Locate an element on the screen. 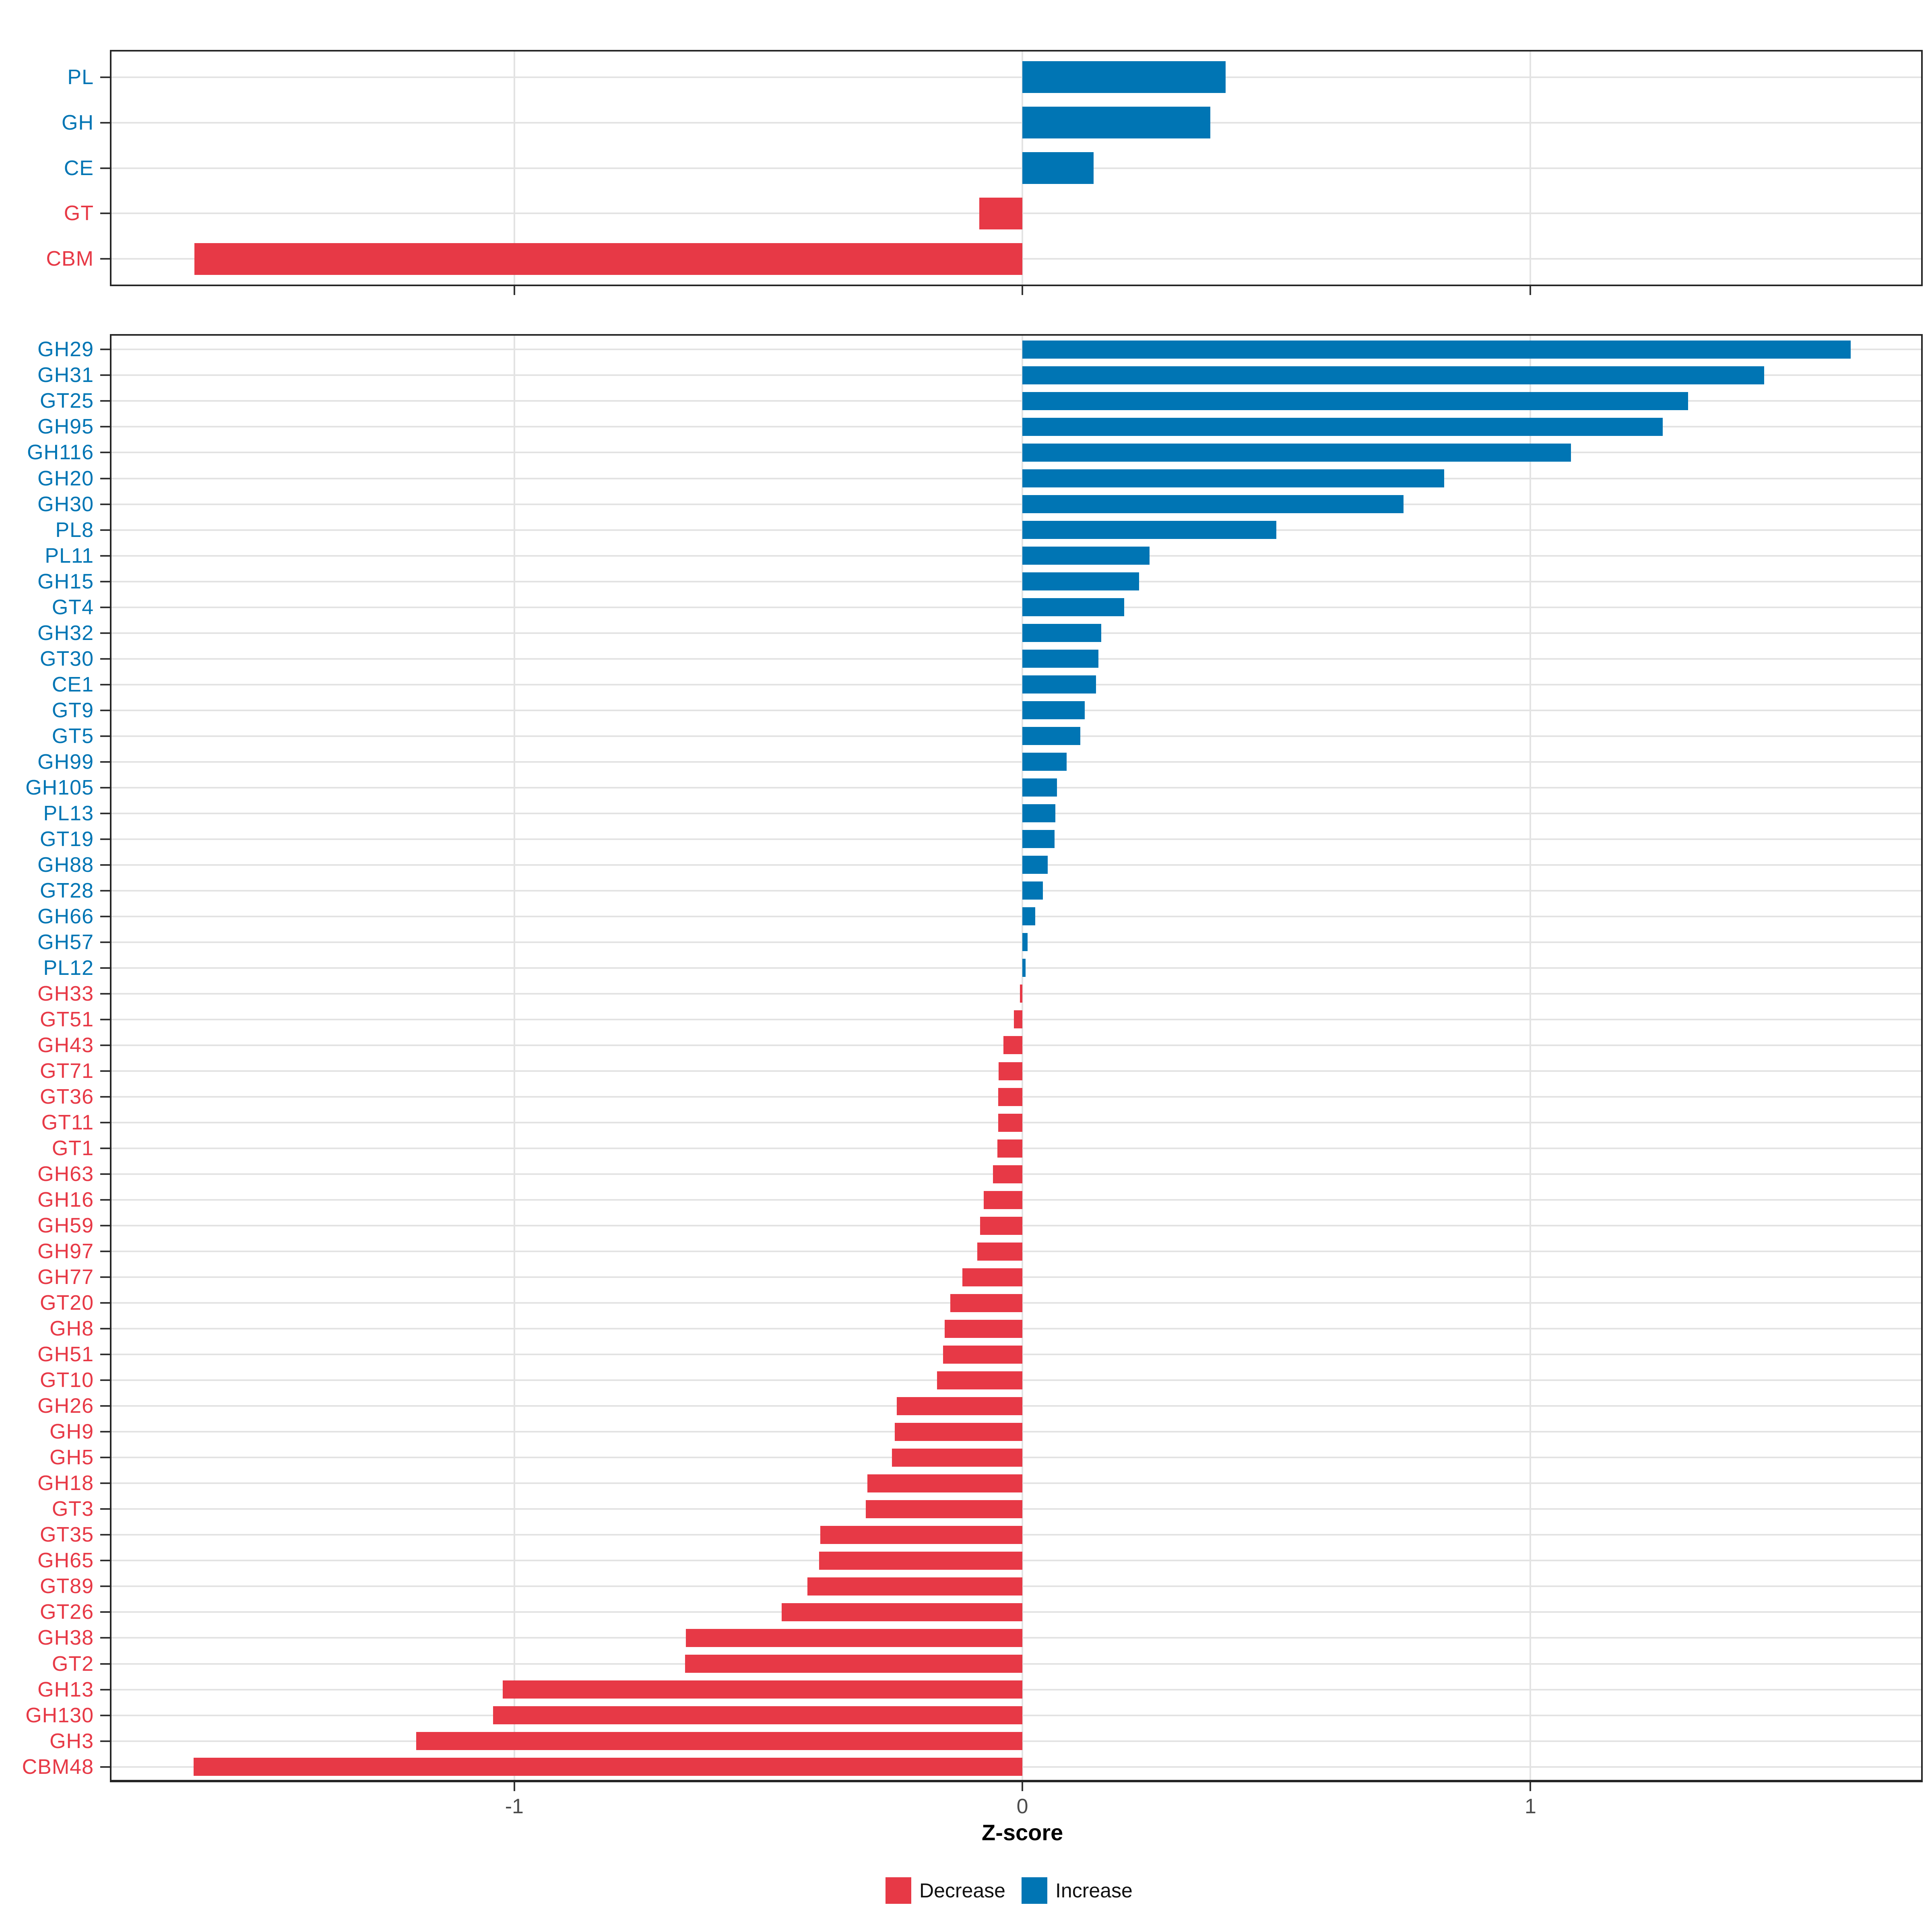  category-label-GT51: GT51 is located at coordinates (66, 1019).